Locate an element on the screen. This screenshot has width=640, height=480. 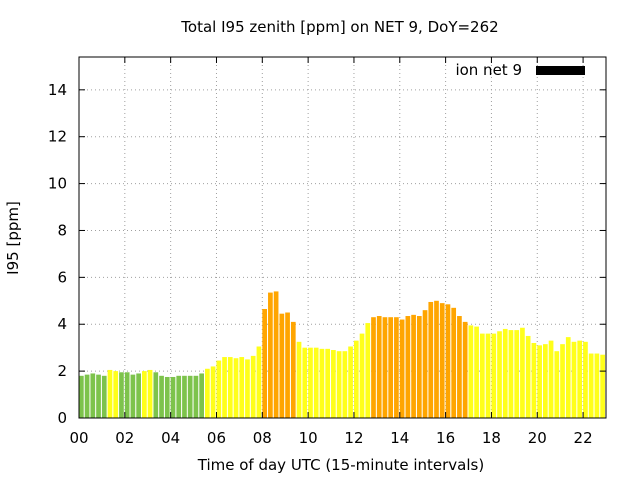
x-tick-label: 12 is located at coordinates (353, 438).